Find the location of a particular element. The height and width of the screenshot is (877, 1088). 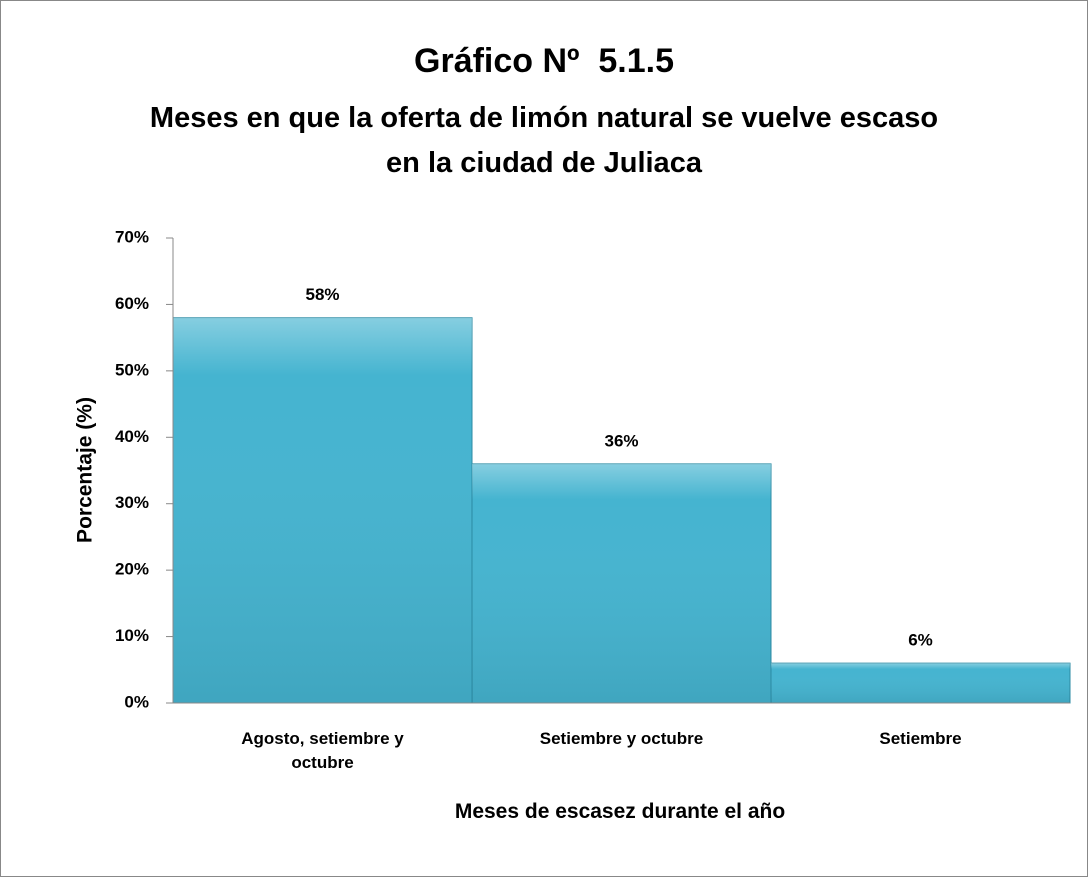

x-tick-label: Setiembre y octubre is located at coordinates (621, 738).